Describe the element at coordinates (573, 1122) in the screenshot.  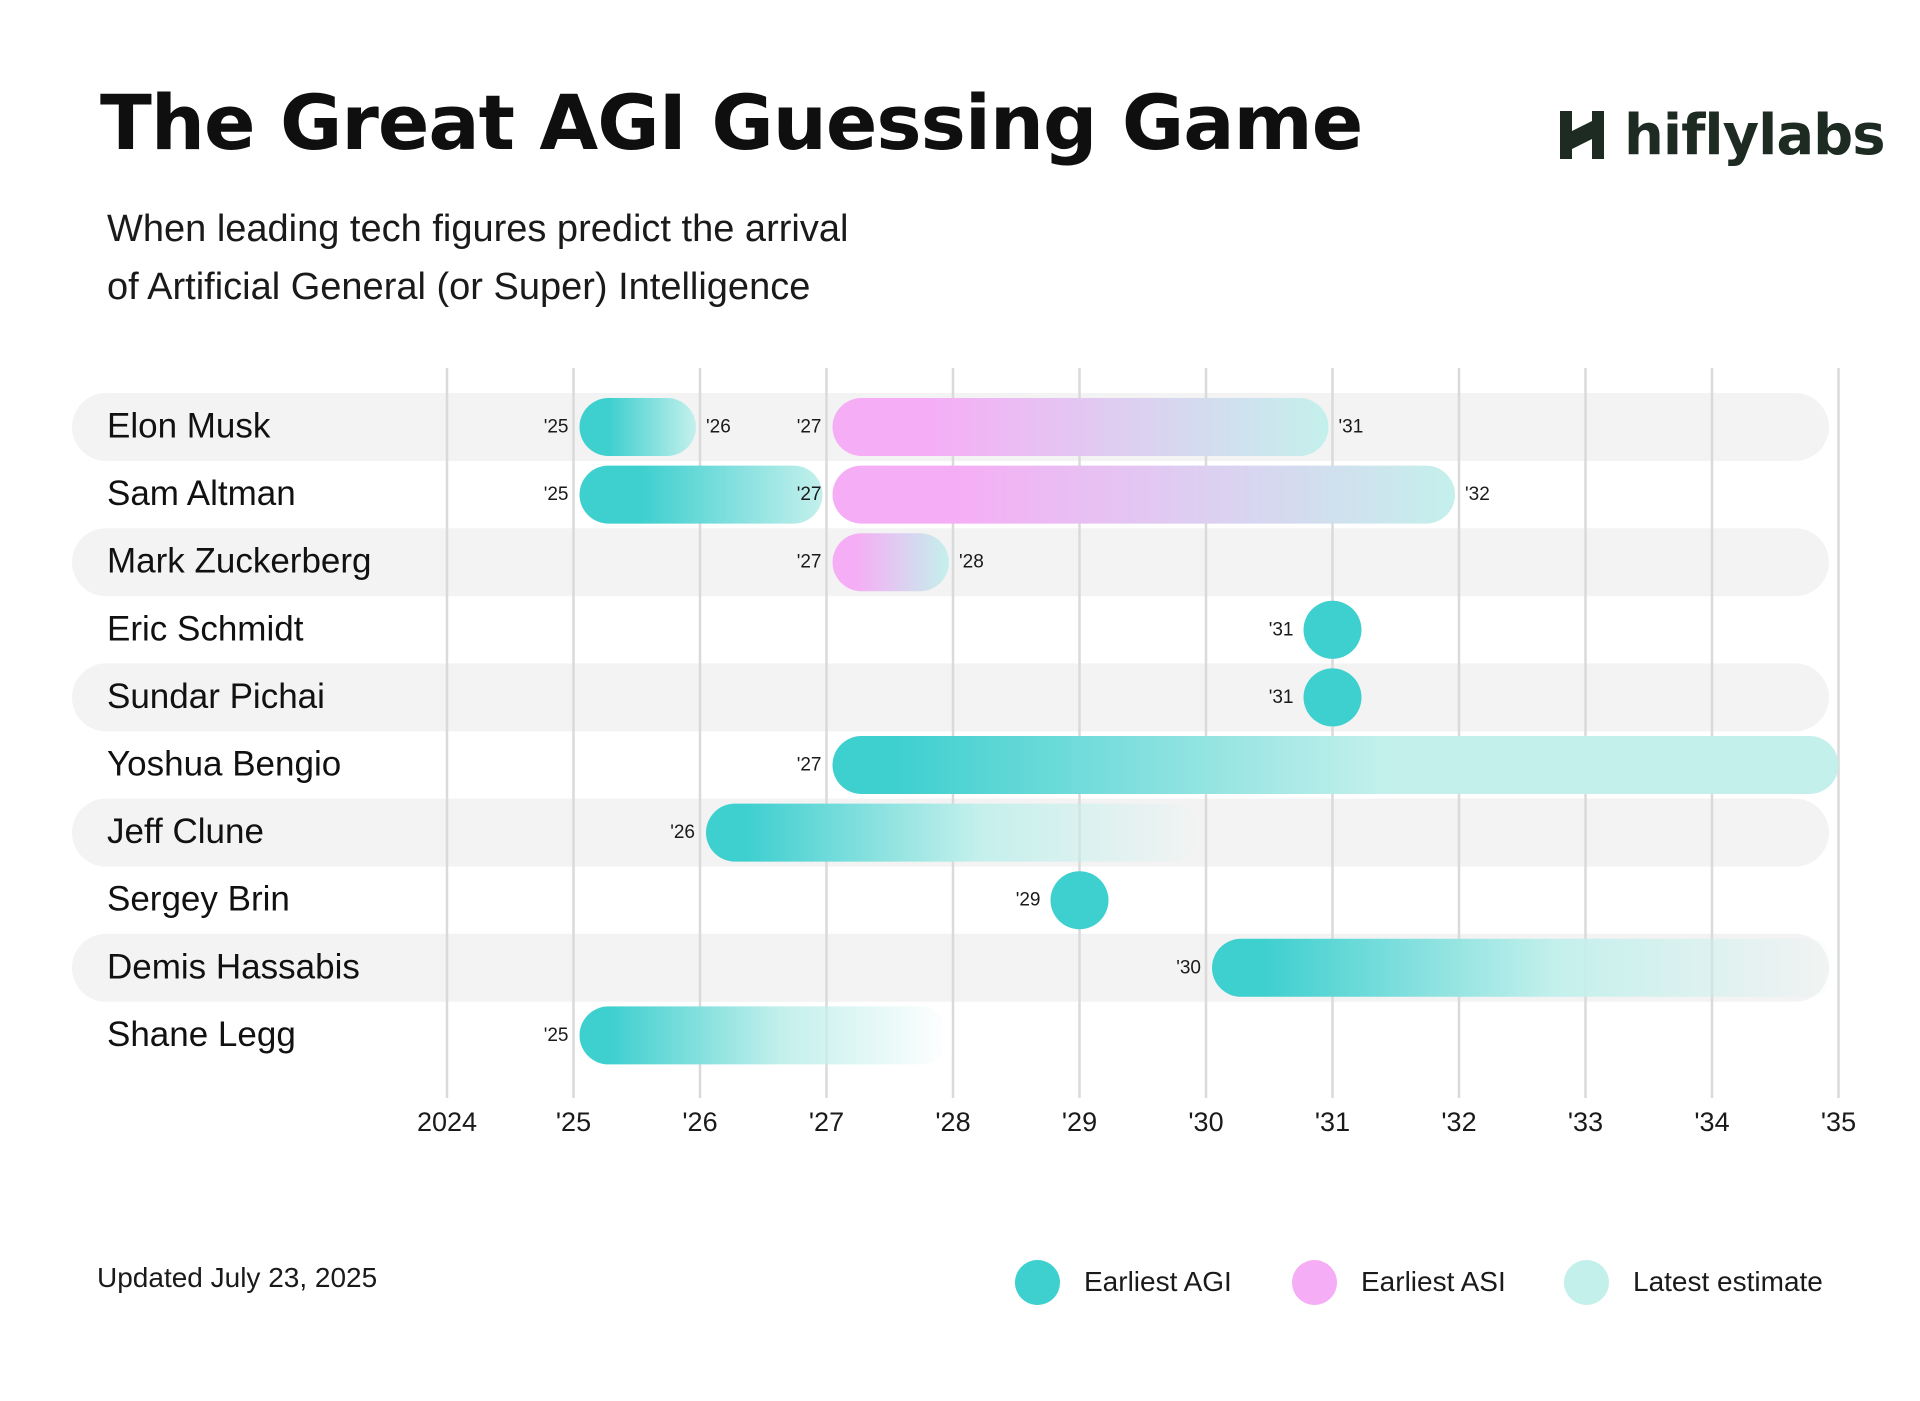
I see `x-tick-label: '25` at that location.